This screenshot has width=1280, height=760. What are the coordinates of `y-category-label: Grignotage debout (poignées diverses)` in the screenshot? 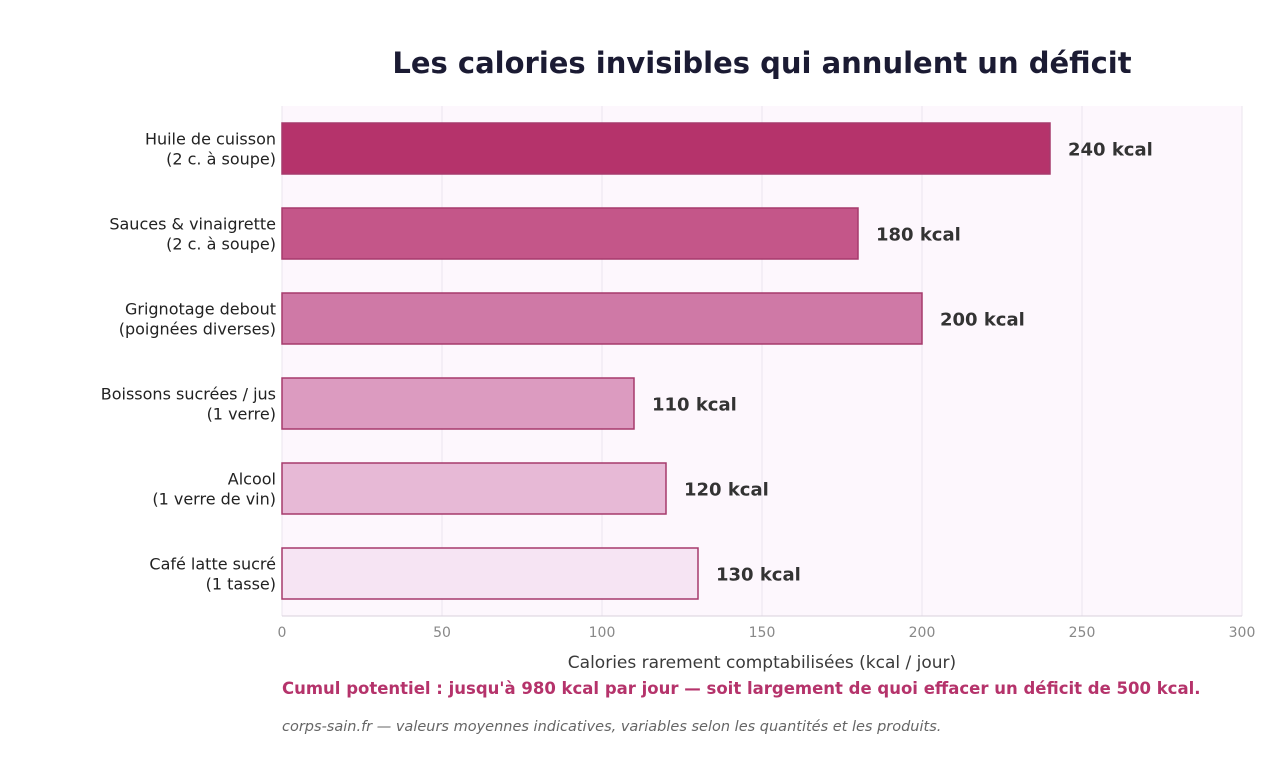 It's located at (197, 319).